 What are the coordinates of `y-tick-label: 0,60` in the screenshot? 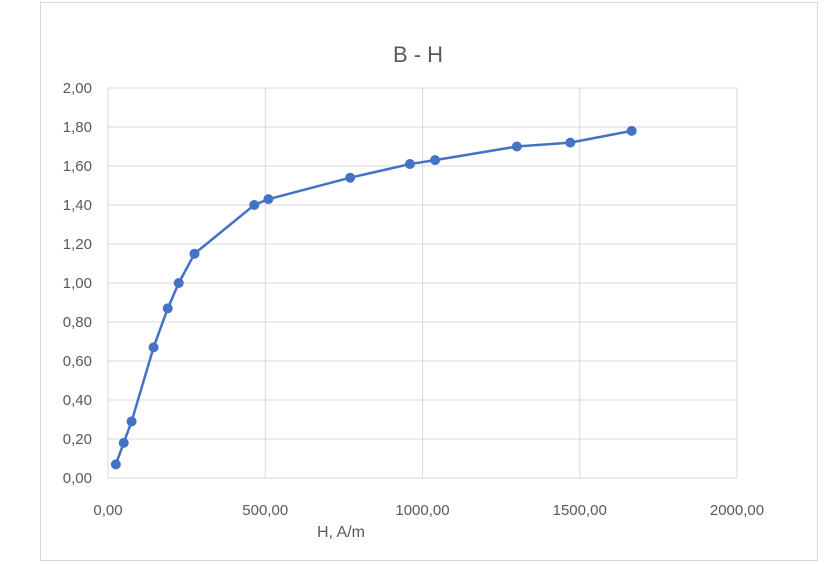 It's located at (77, 361).